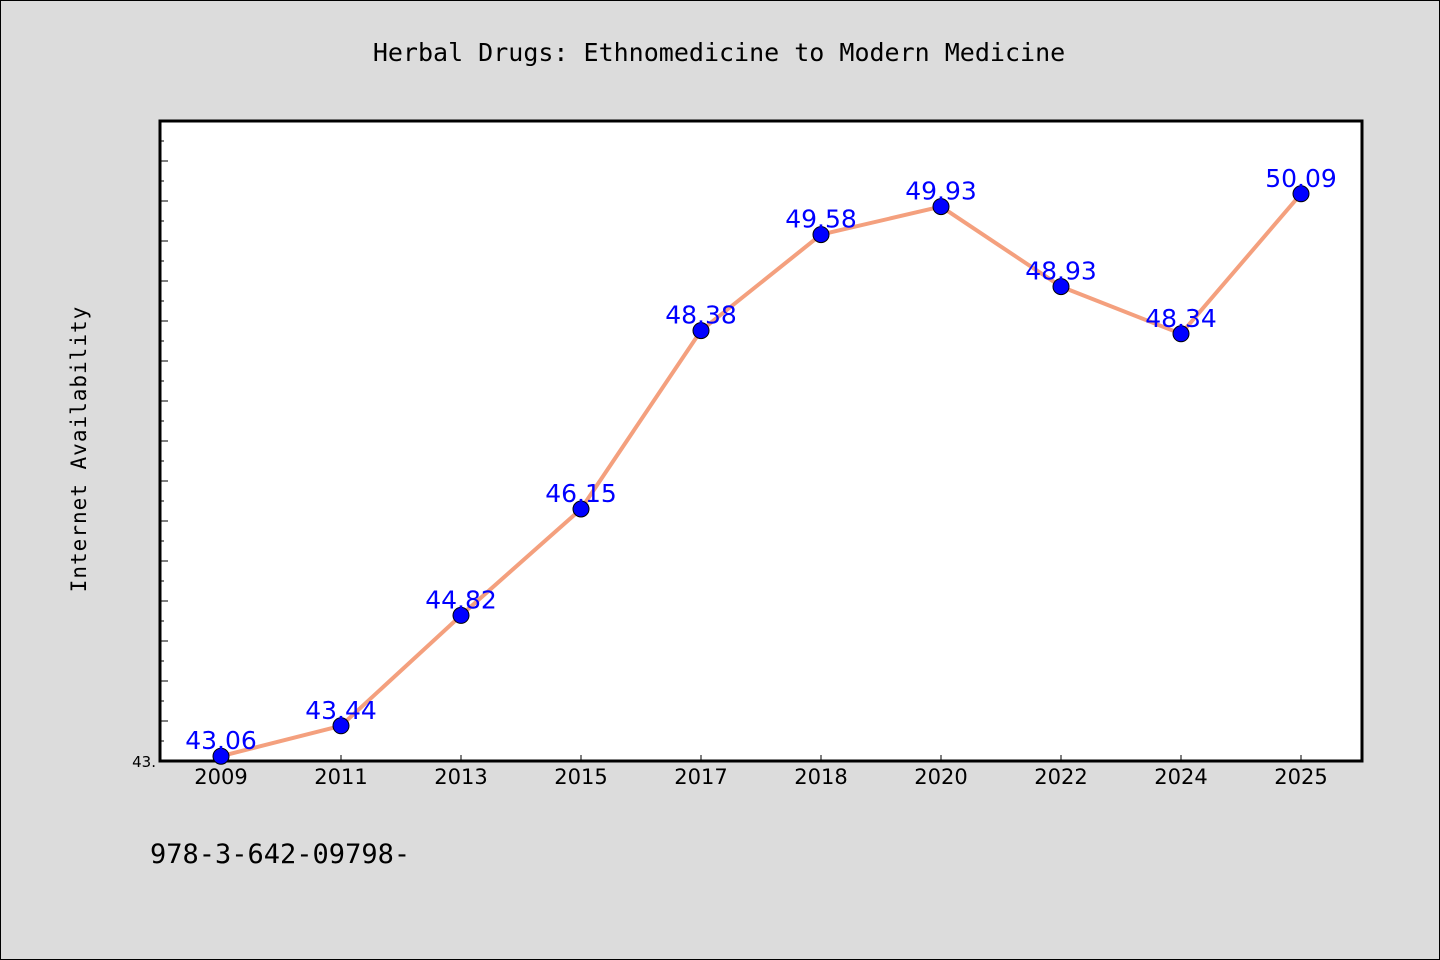 This screenshot has height=960, width=1440. What do you see at coordinates (761, 772) in the screenshot?
I see `x-axis-ticks: 2009 2011 2013 2015 2017 2018 2020 2022 2024 2025` at bounding box center [761, 772].